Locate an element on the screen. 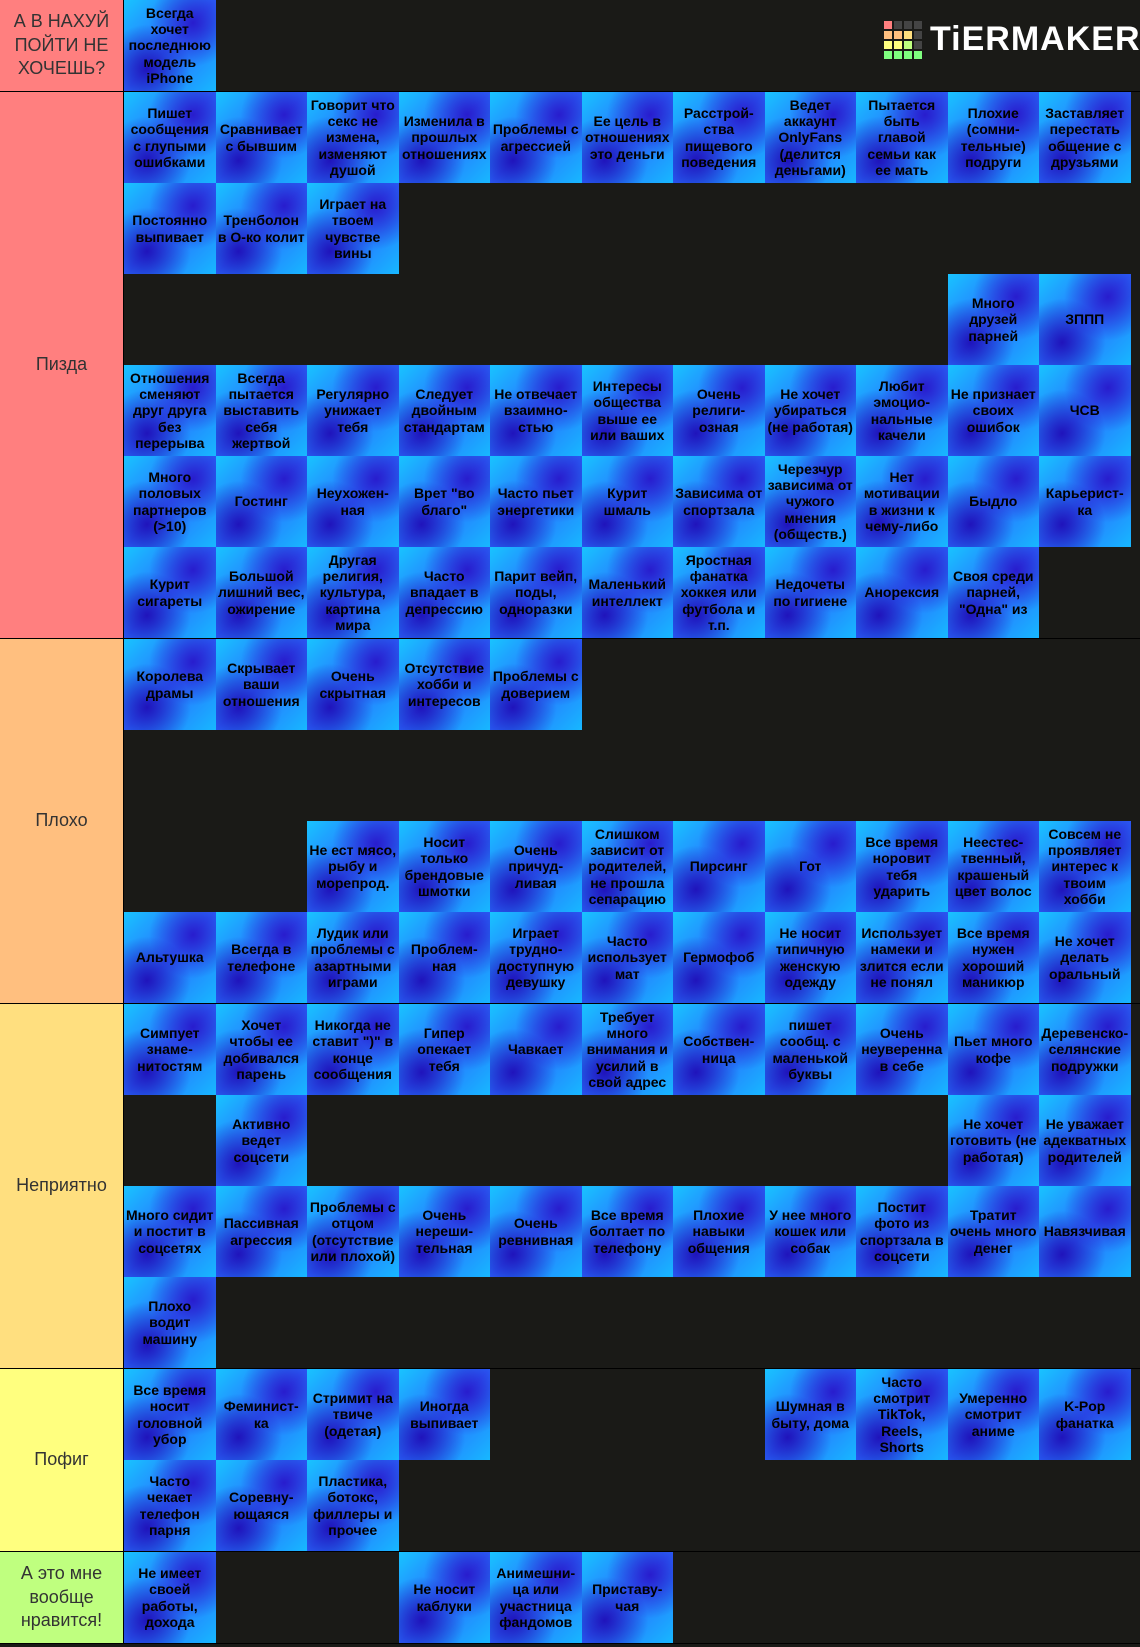 This screenshot has height=1647, width=1140. tier-item: Очень ревнивная is located at coordinates (536, 1231).